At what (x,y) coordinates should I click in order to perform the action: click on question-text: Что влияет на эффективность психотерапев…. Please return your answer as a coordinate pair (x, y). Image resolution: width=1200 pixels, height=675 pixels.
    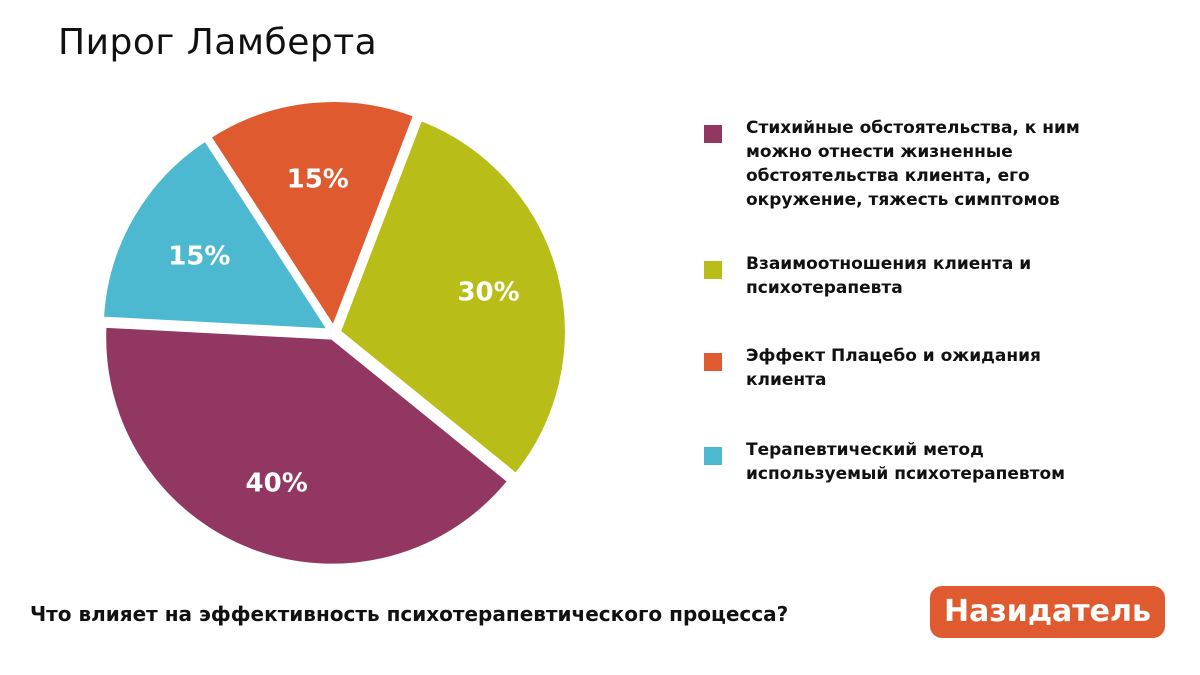
    Looking at the image, I should click on (409, 614).